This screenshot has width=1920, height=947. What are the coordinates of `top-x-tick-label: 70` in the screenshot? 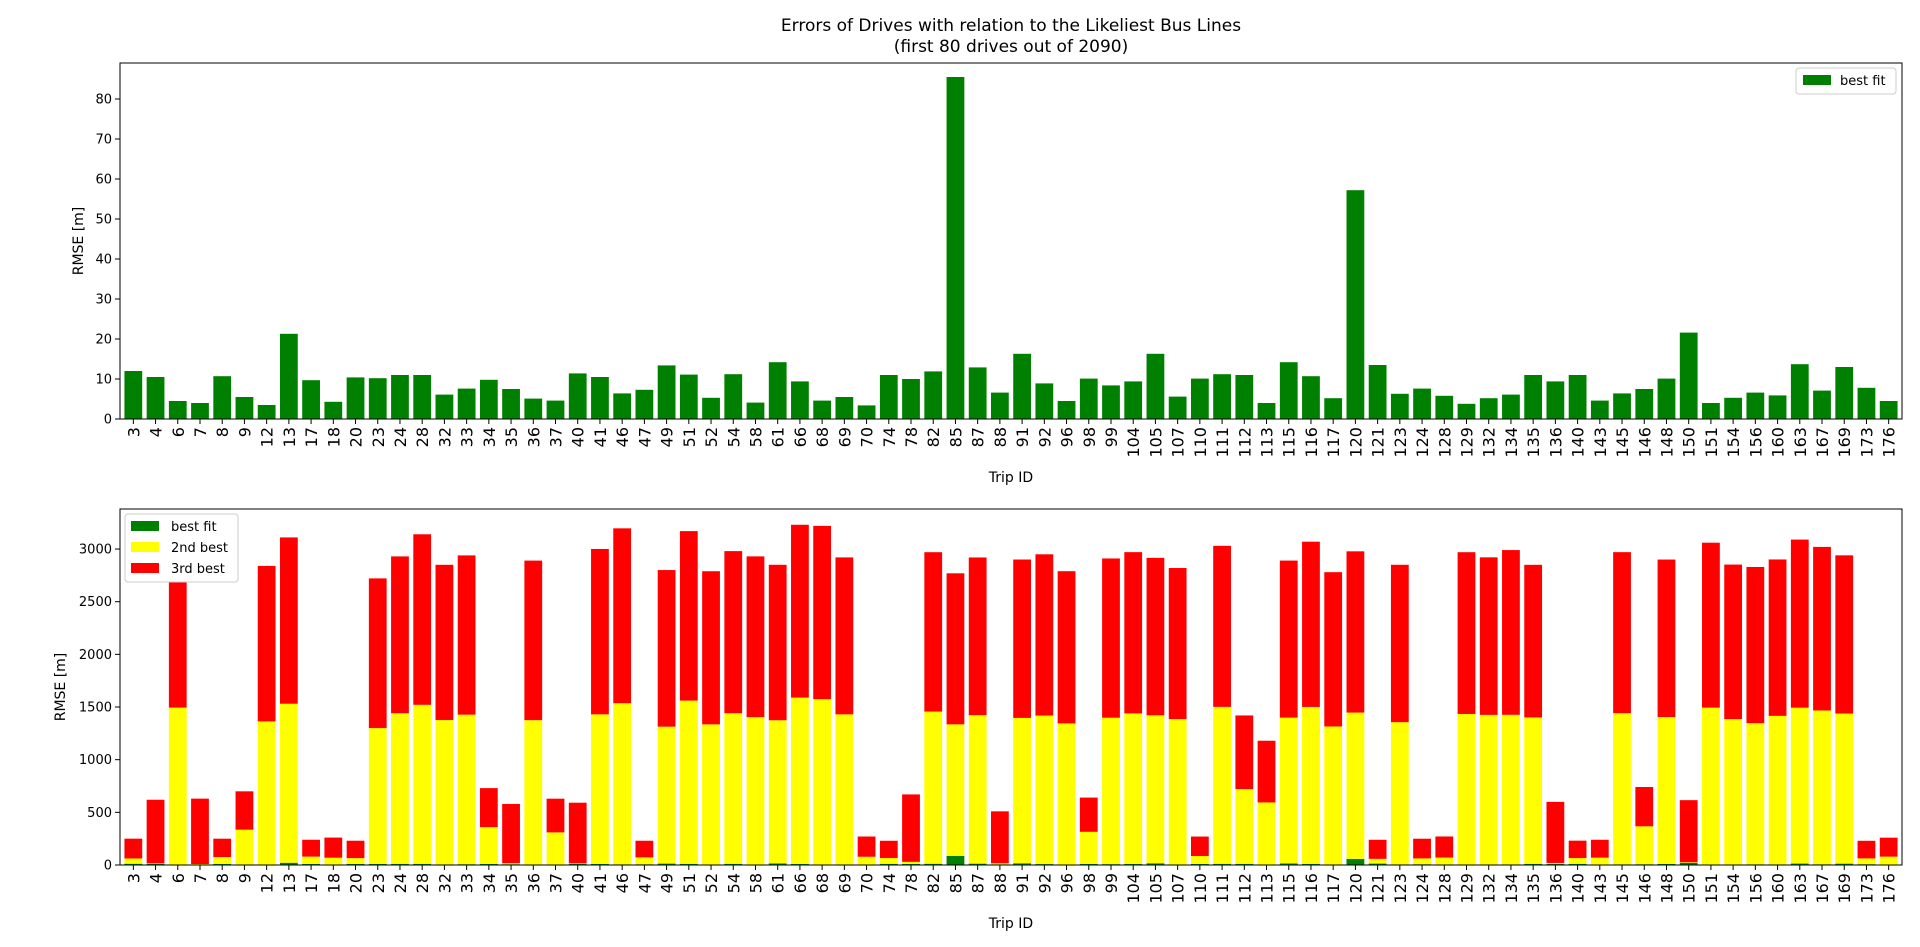 It's located at (867, 437).